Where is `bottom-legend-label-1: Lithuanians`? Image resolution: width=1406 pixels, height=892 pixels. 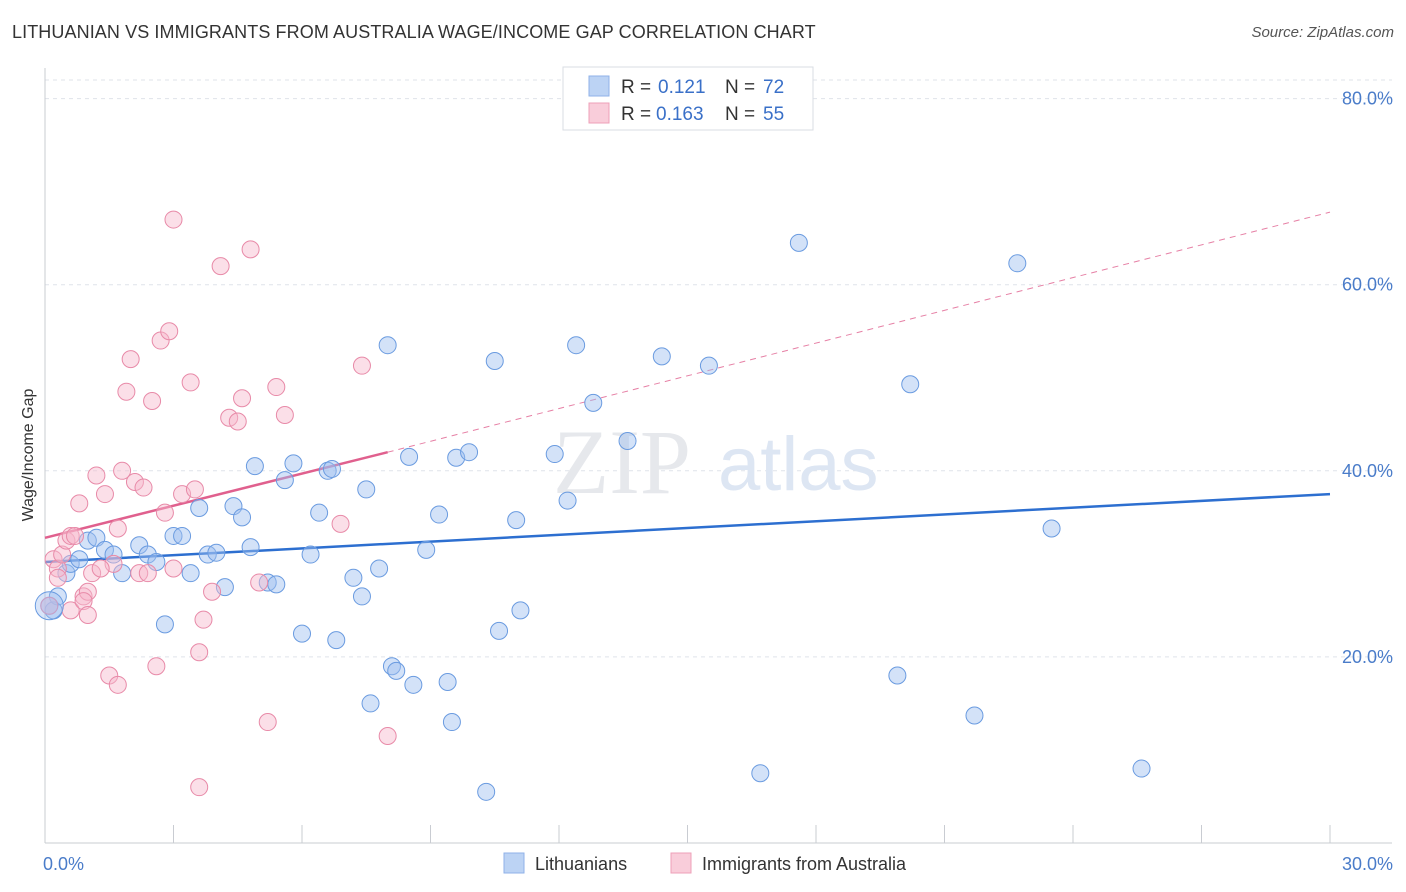
bottom-legend-label-1: Lithuanians is located at coordinates (581, 864).